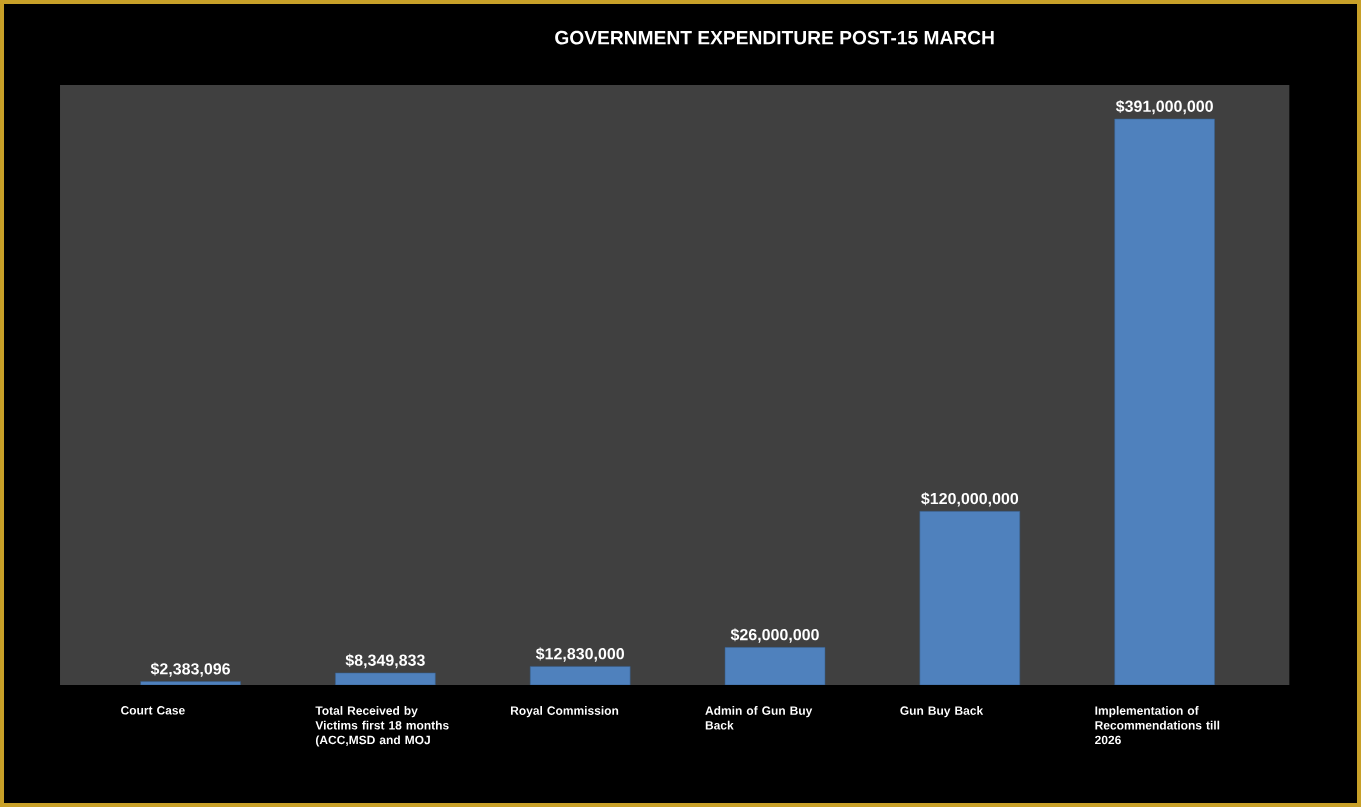 The width and height of the screenshot is (1361, 807). Describe the element at coordinates (1164, 107) in the screenshot. I see `data-label: $391,000,000` at that location.